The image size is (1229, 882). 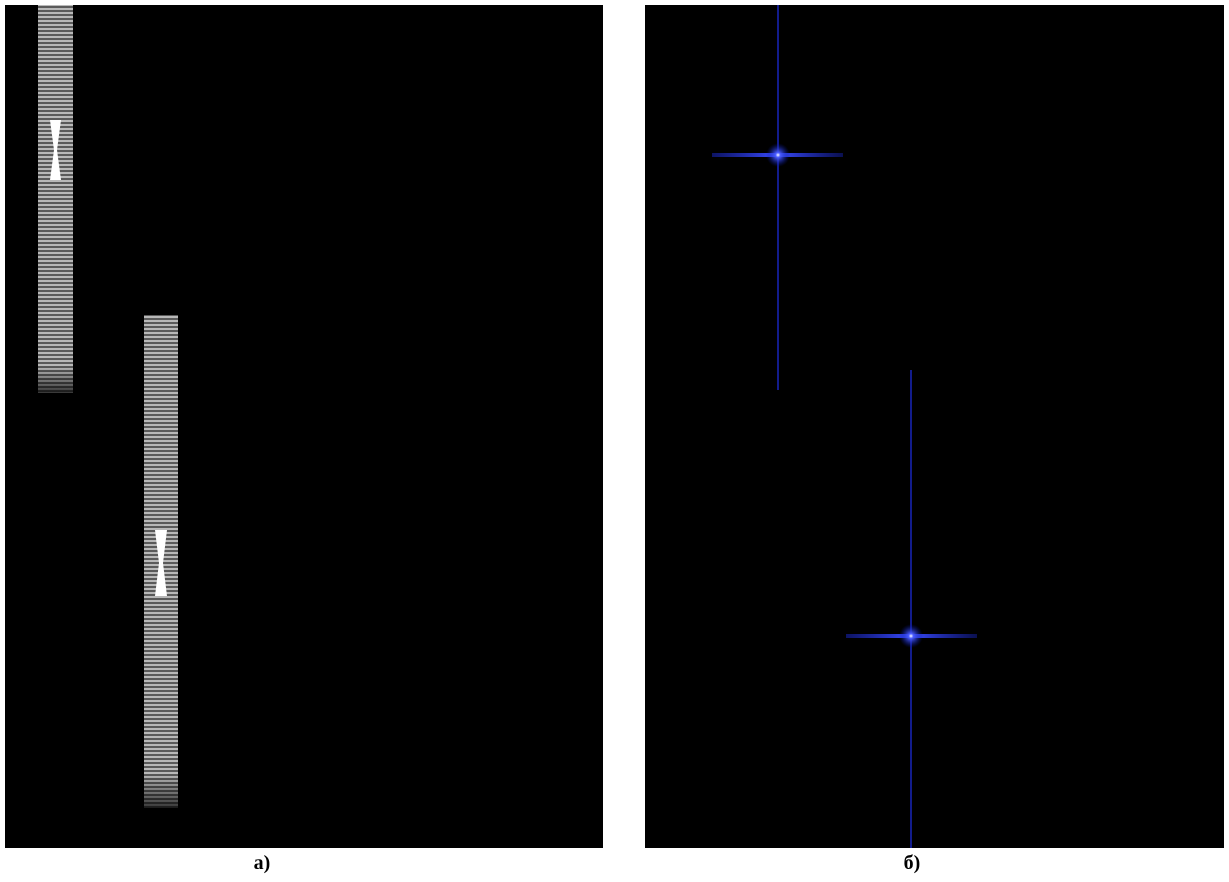 What do you see at coordinates (912, 863) in the screenshot?
I see `panel-label: б)` at bounding box center [912, 863].